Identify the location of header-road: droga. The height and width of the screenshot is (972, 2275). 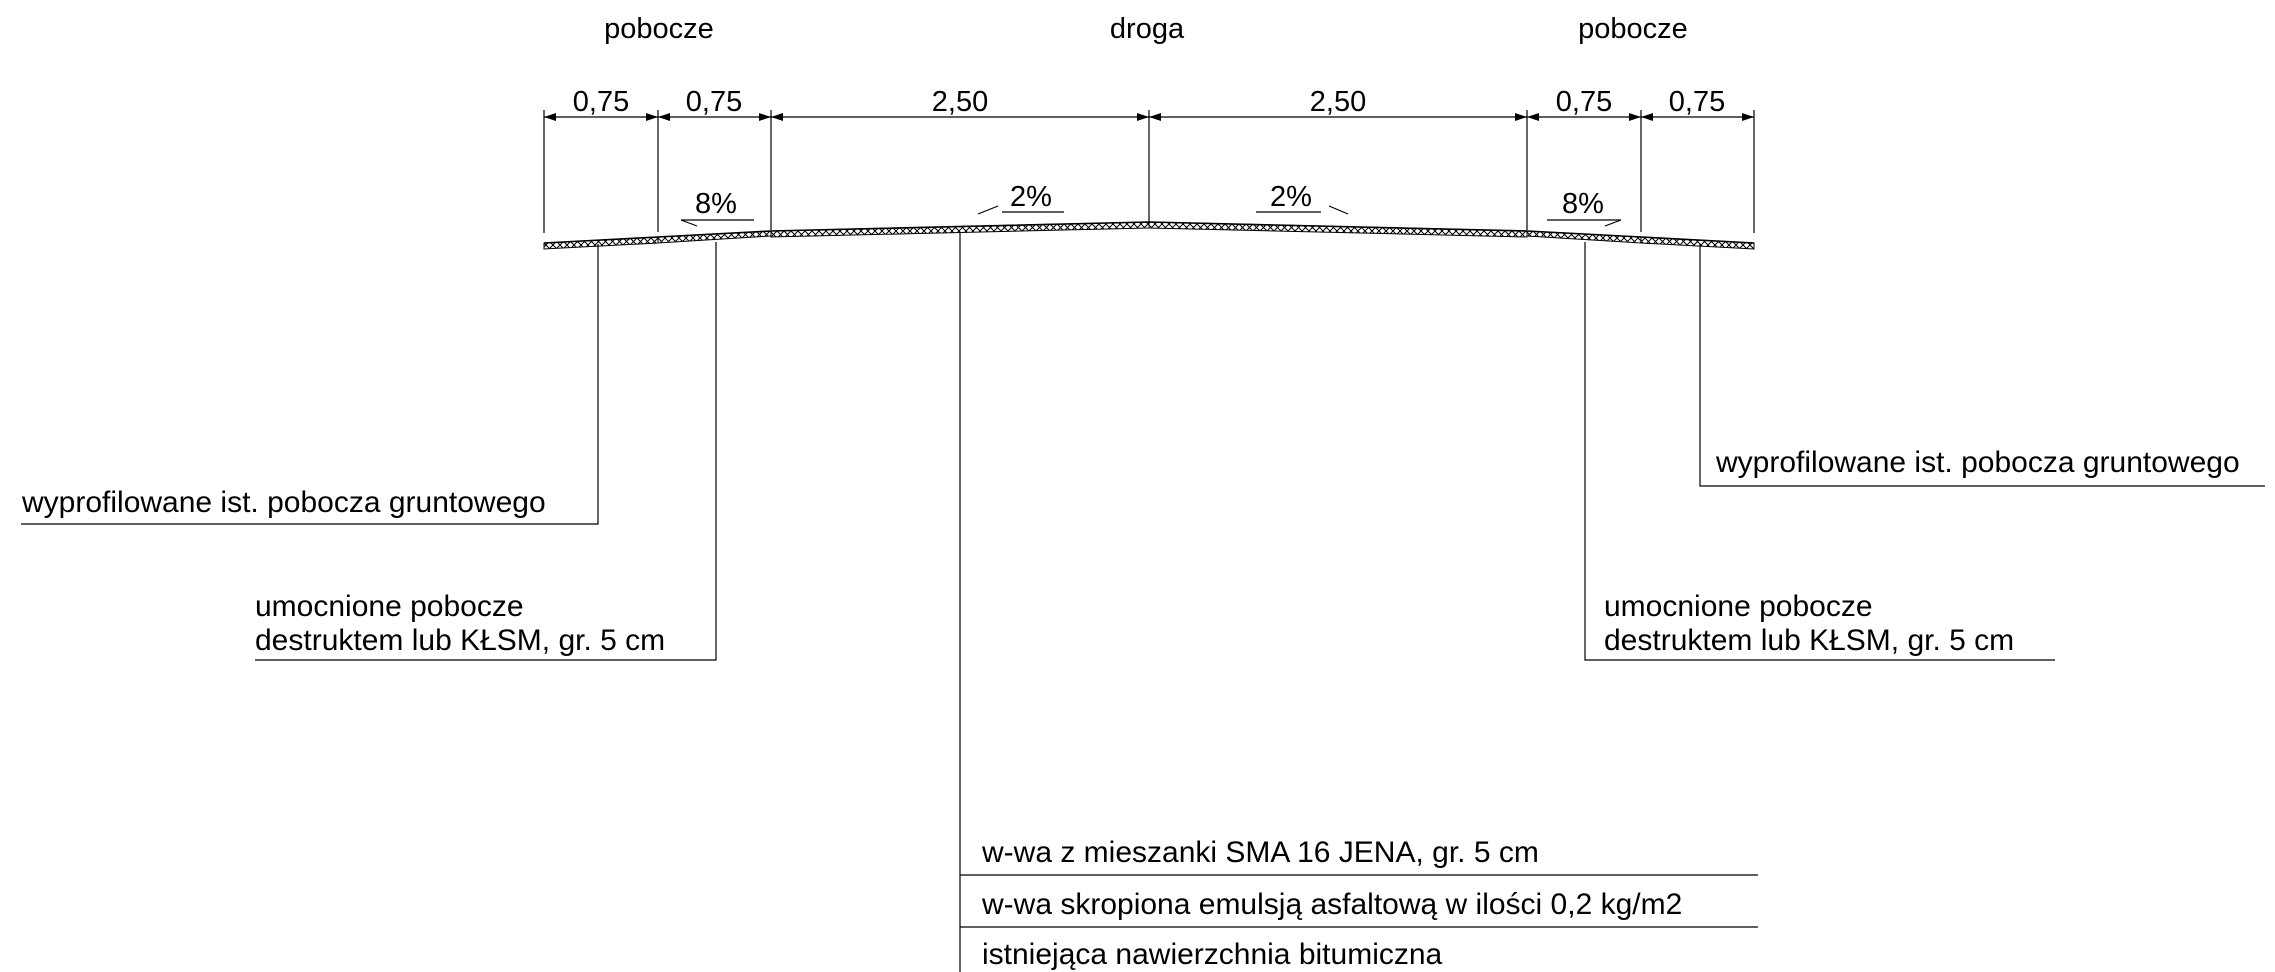
(1147, 29).